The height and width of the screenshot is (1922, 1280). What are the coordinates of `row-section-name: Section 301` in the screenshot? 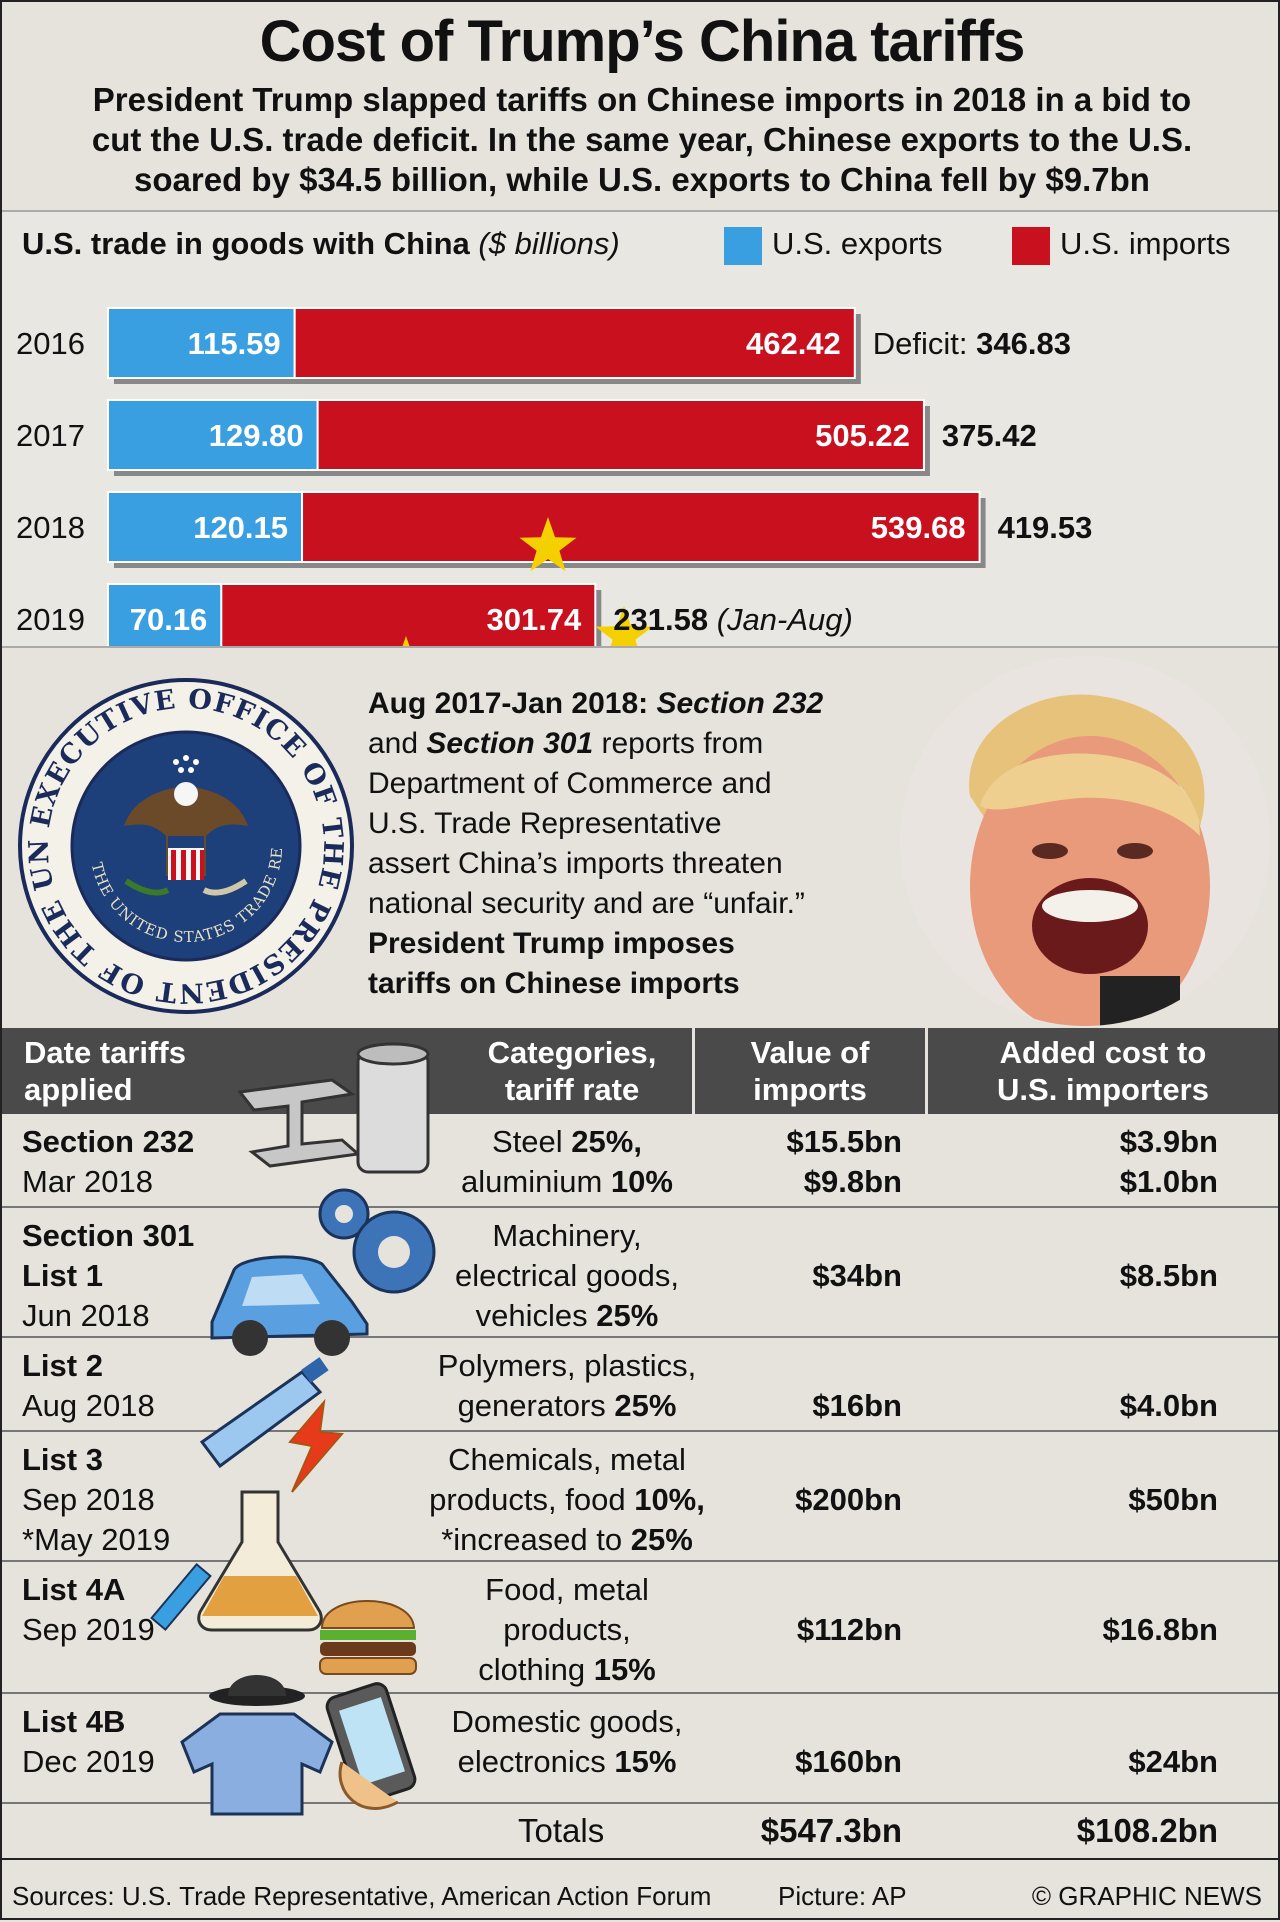 It's located at (108, 1235).